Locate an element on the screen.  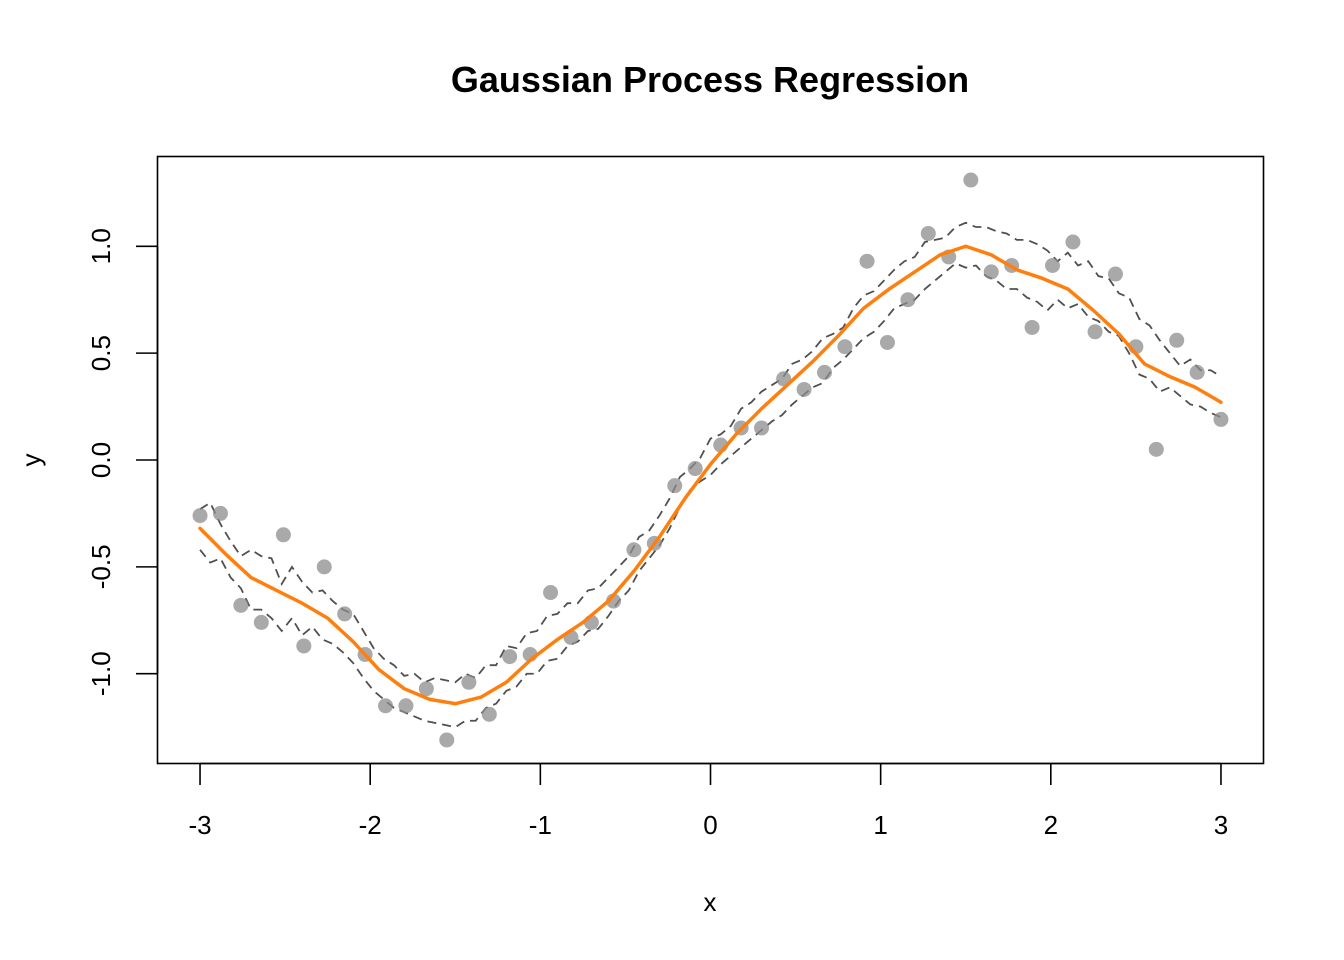
y-tick-label: 0.5 is located at coordinates (101, 353).